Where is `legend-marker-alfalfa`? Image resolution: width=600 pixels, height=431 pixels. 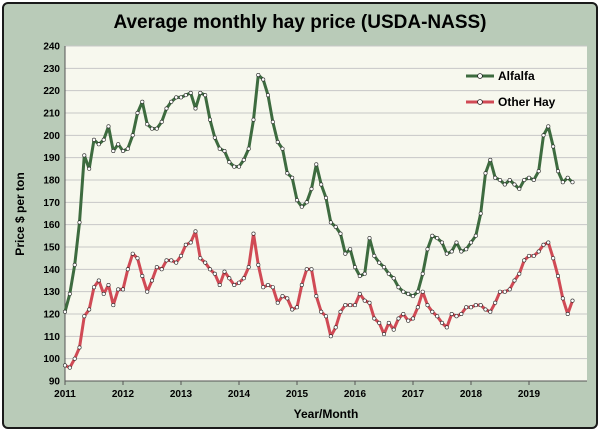 legend-marker-alfalfa is located at coordinates (480, 76).